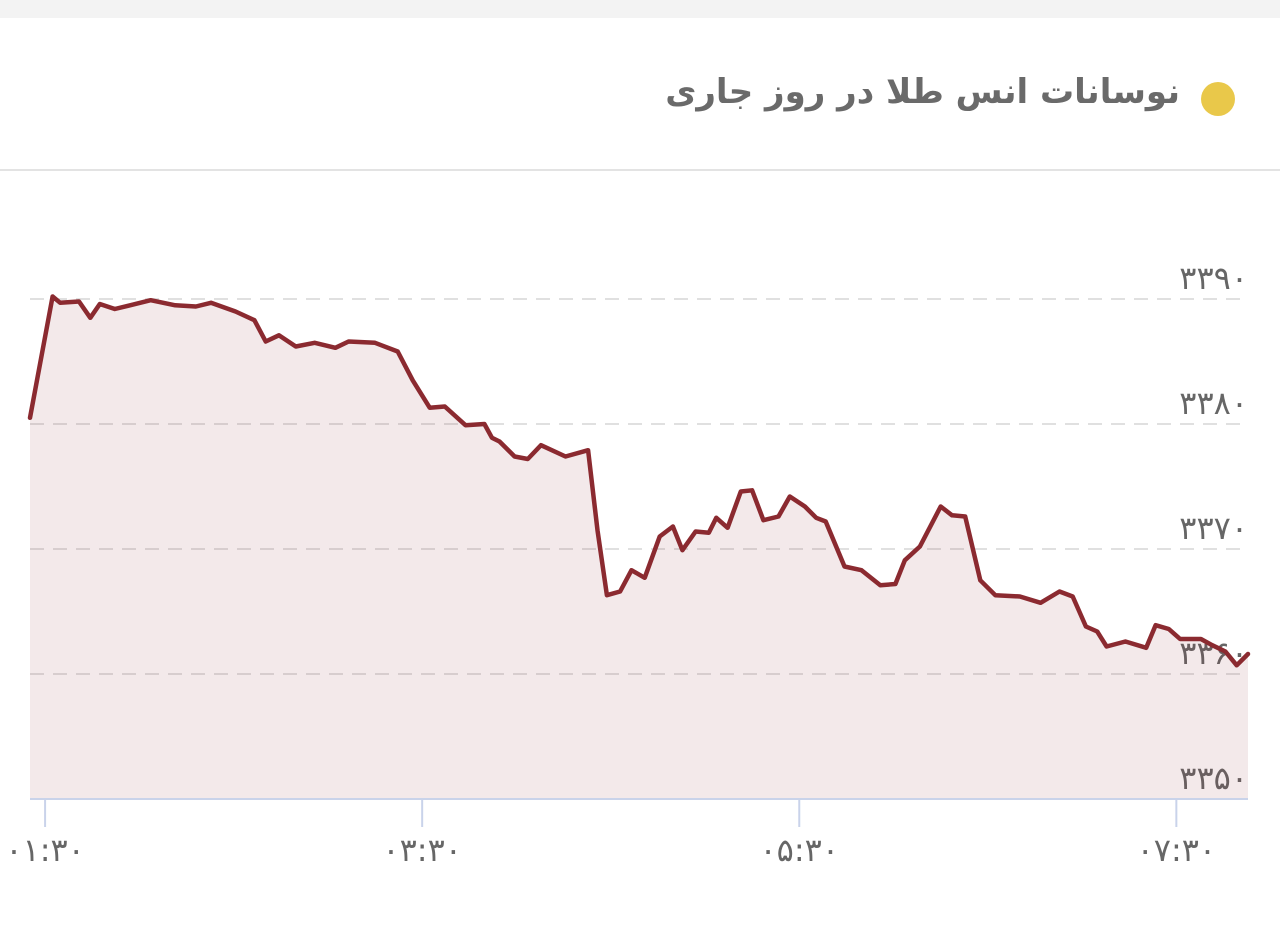 Image resolution: width=1280 pixels, height=932 pixels. Describe the element at coordinates (422, 850) in the screenshot. I see `x-tick-label: ۰۳:۳۰` at that location.